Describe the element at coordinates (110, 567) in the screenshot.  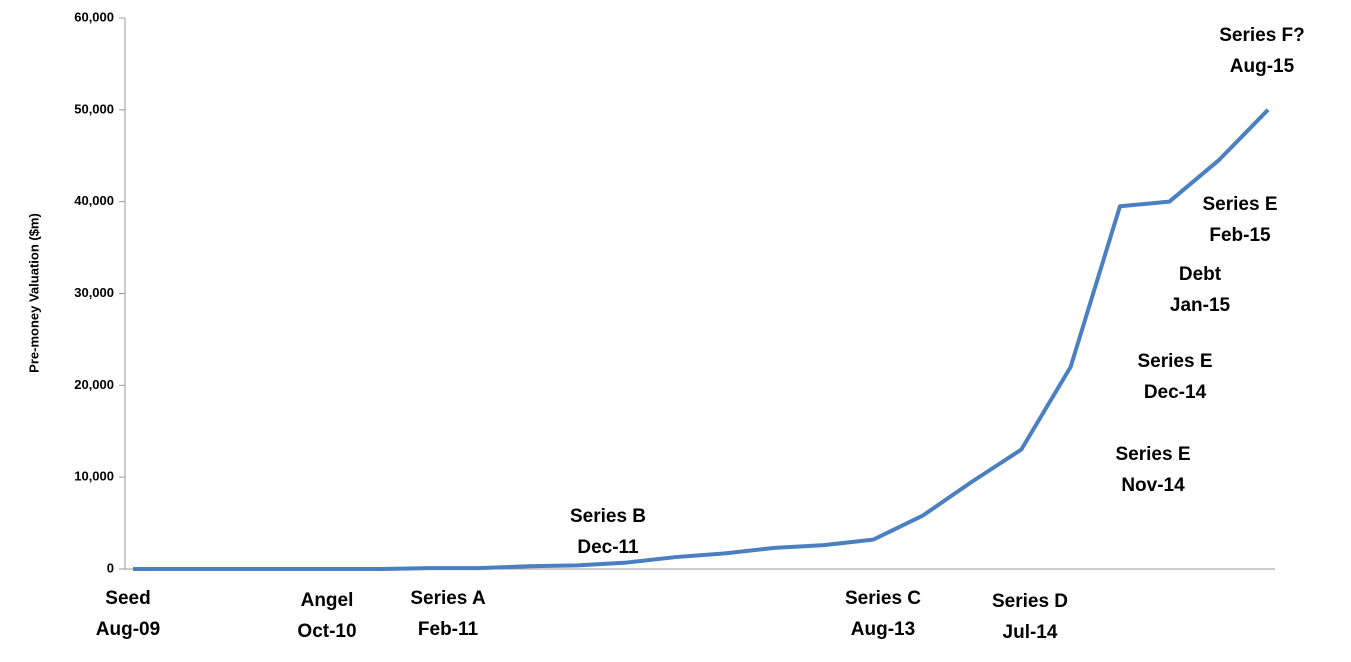
I see `y-tick-label: 0` at that location.